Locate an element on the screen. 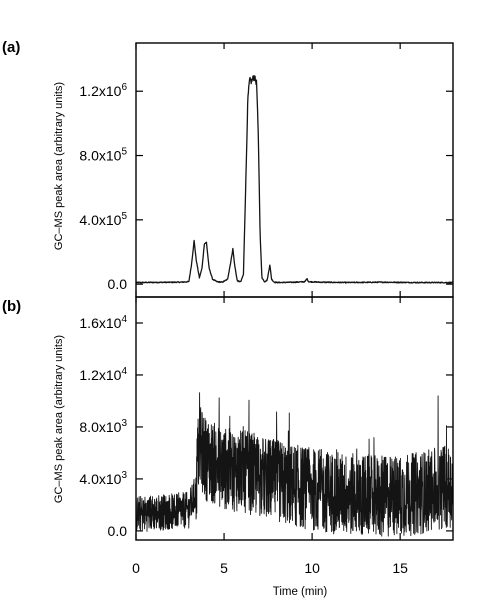 The width and height of the screenshot is (500, 610). panel-a-y-axis-title: GC–MS peak area (arbitrary units) is located at coordinates (59, 166).